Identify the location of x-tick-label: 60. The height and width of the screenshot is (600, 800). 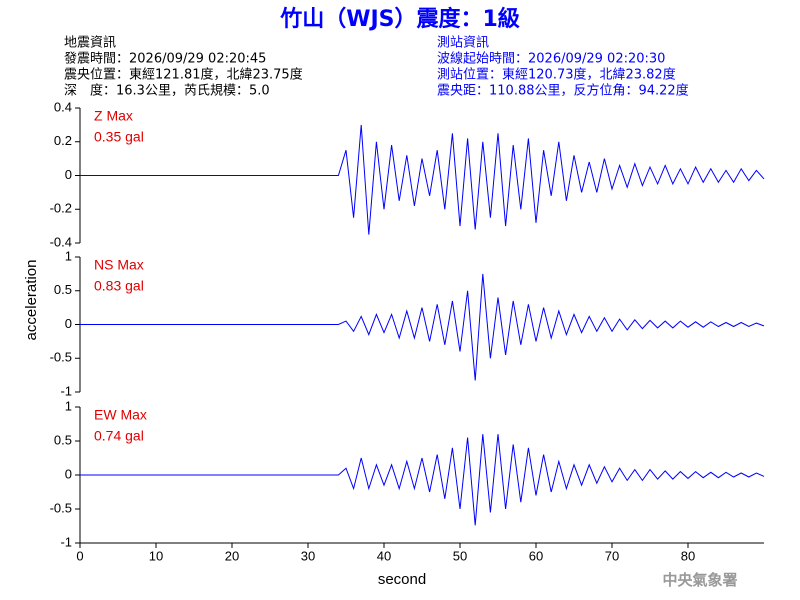
(536, 555).